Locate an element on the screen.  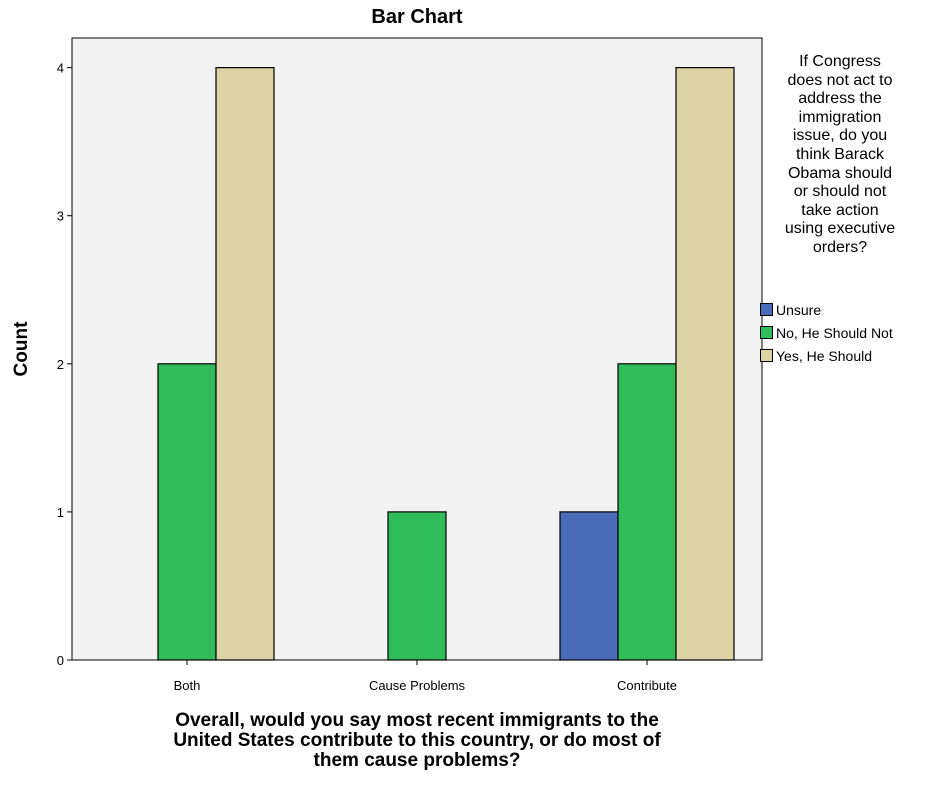
legend-label: Unsure is located at coordinates (799, 309).